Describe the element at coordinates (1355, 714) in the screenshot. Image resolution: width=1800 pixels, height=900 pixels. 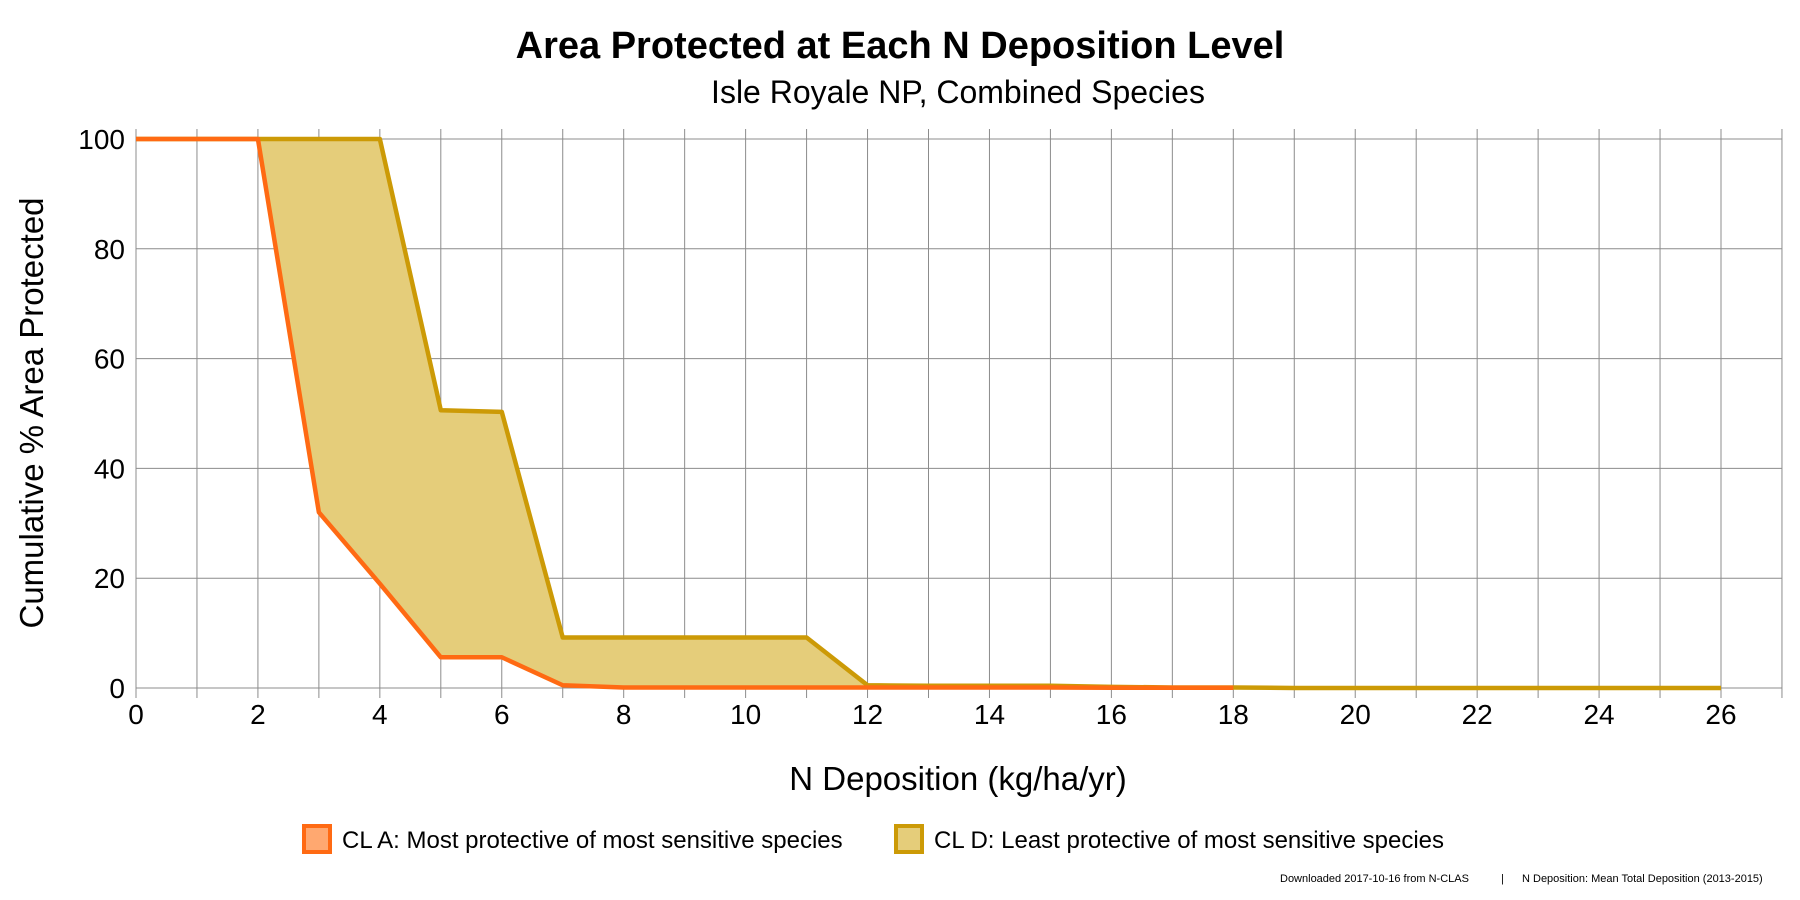
I see `x-tick-label: 20` at that location.